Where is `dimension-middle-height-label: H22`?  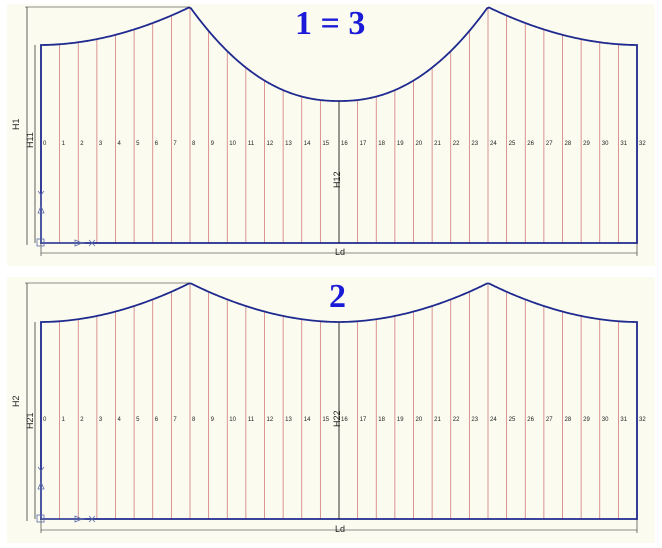
dimension-middle-height-label: H22 is located at coordinates (337, 418).